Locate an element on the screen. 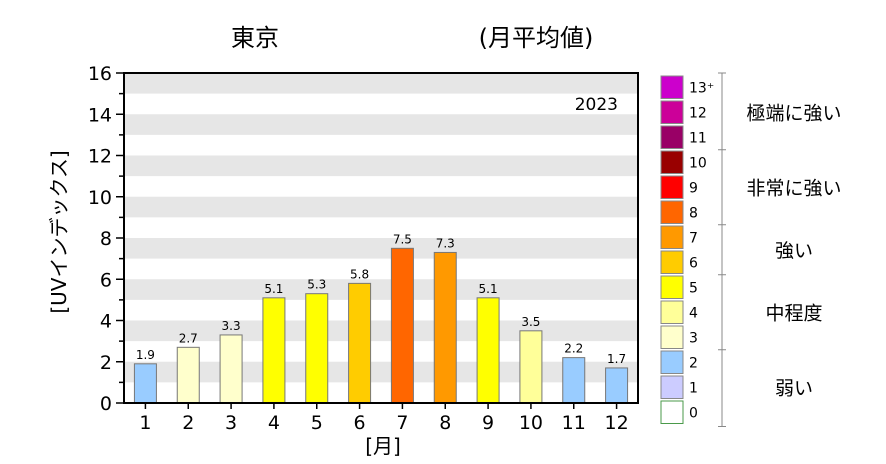  y-tick-label: 8 is located at coordinates (106, 239).